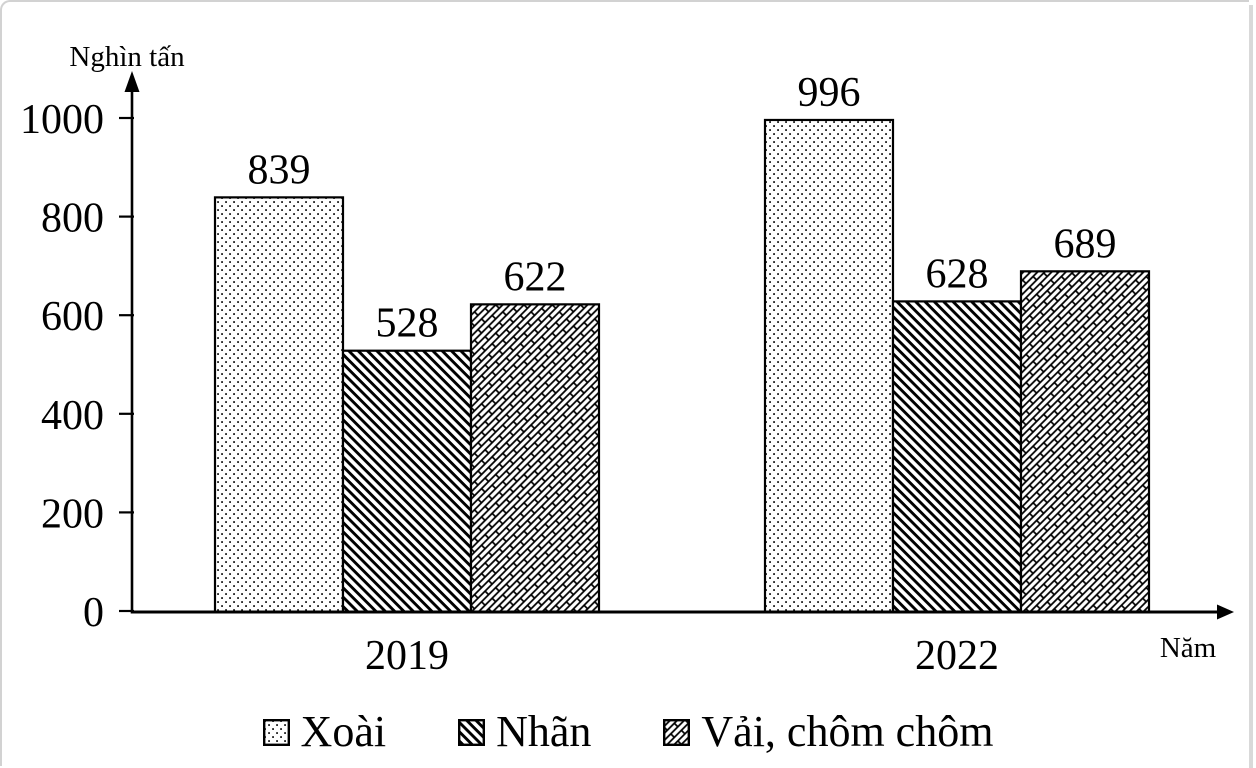  What do you see at coordinates (279, 170) in the screenshot?
I see `bar-value-label: 839` at bounding box center [279, 170].